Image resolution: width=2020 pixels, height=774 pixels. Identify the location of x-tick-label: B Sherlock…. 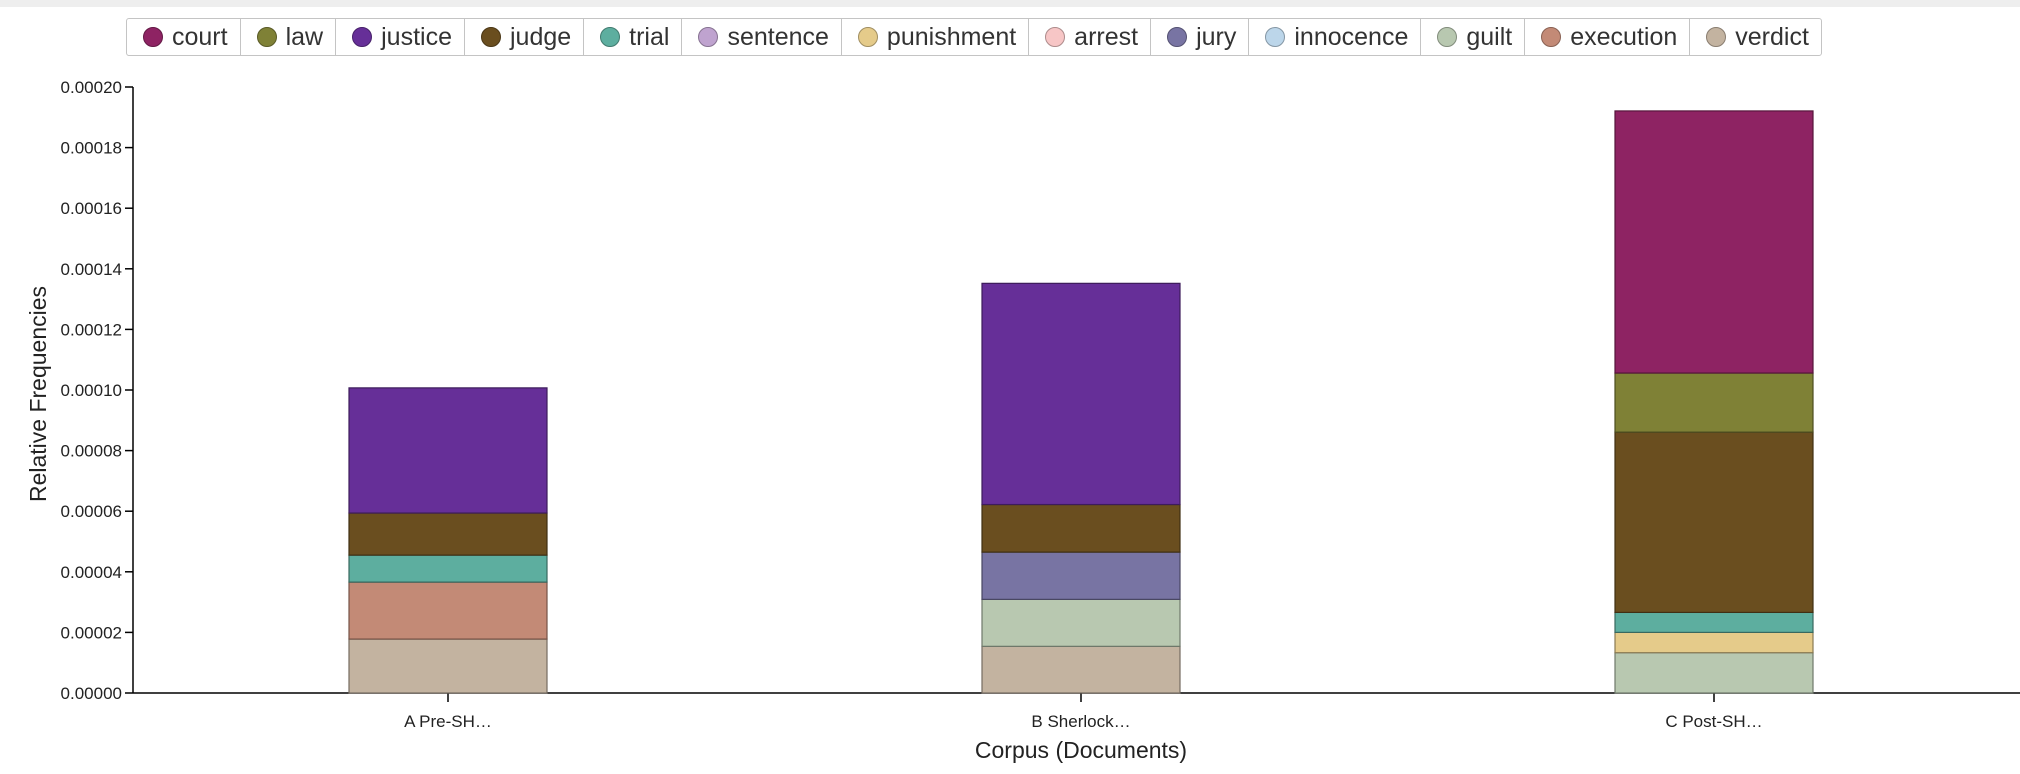
(1080, 721).